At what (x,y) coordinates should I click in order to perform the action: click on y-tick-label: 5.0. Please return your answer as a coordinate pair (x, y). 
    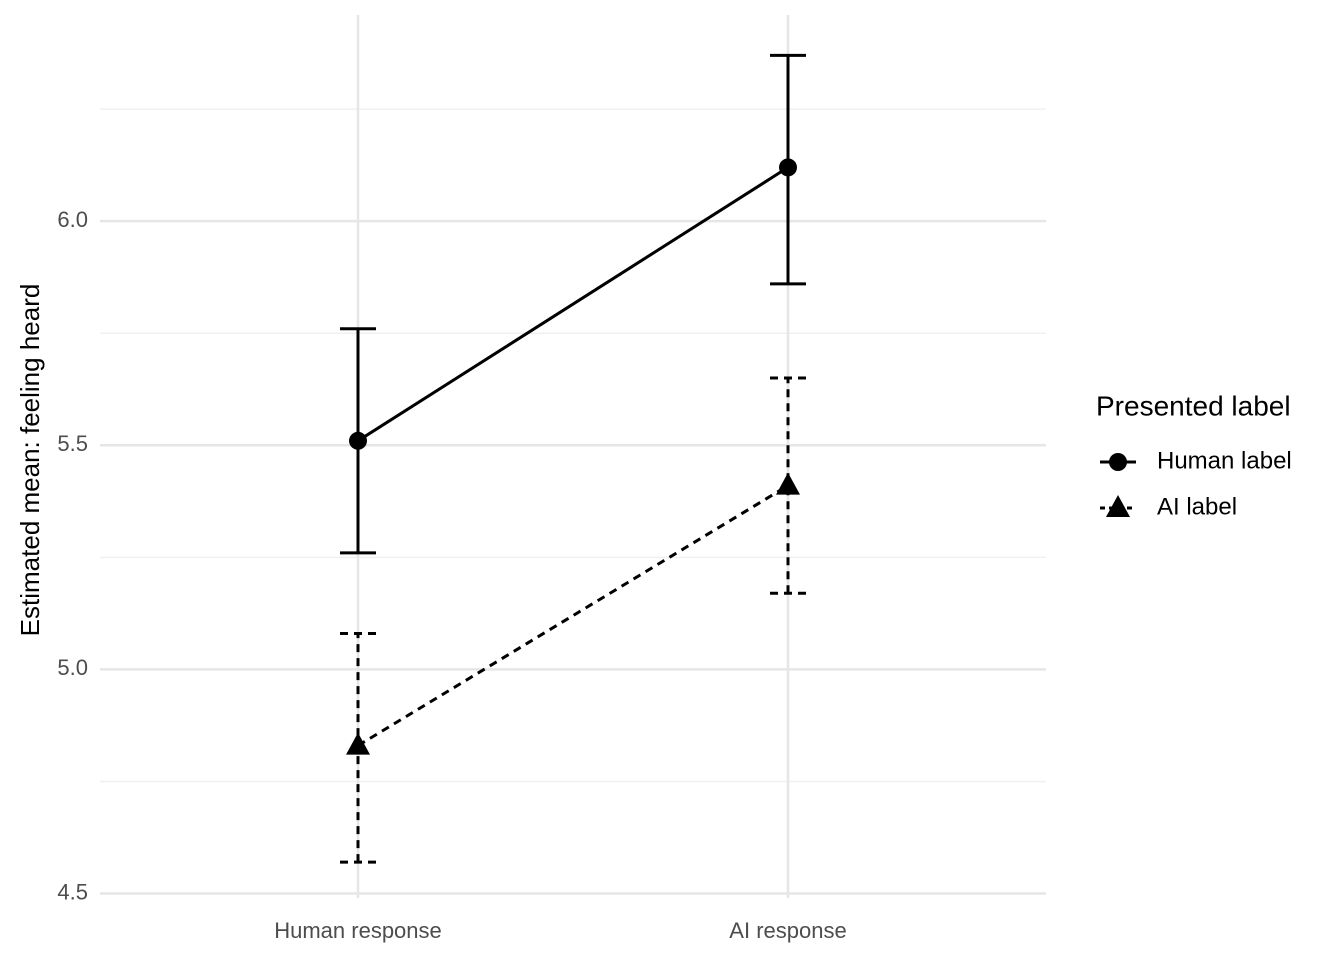
    Looking at the image, I should click on (72, 667).